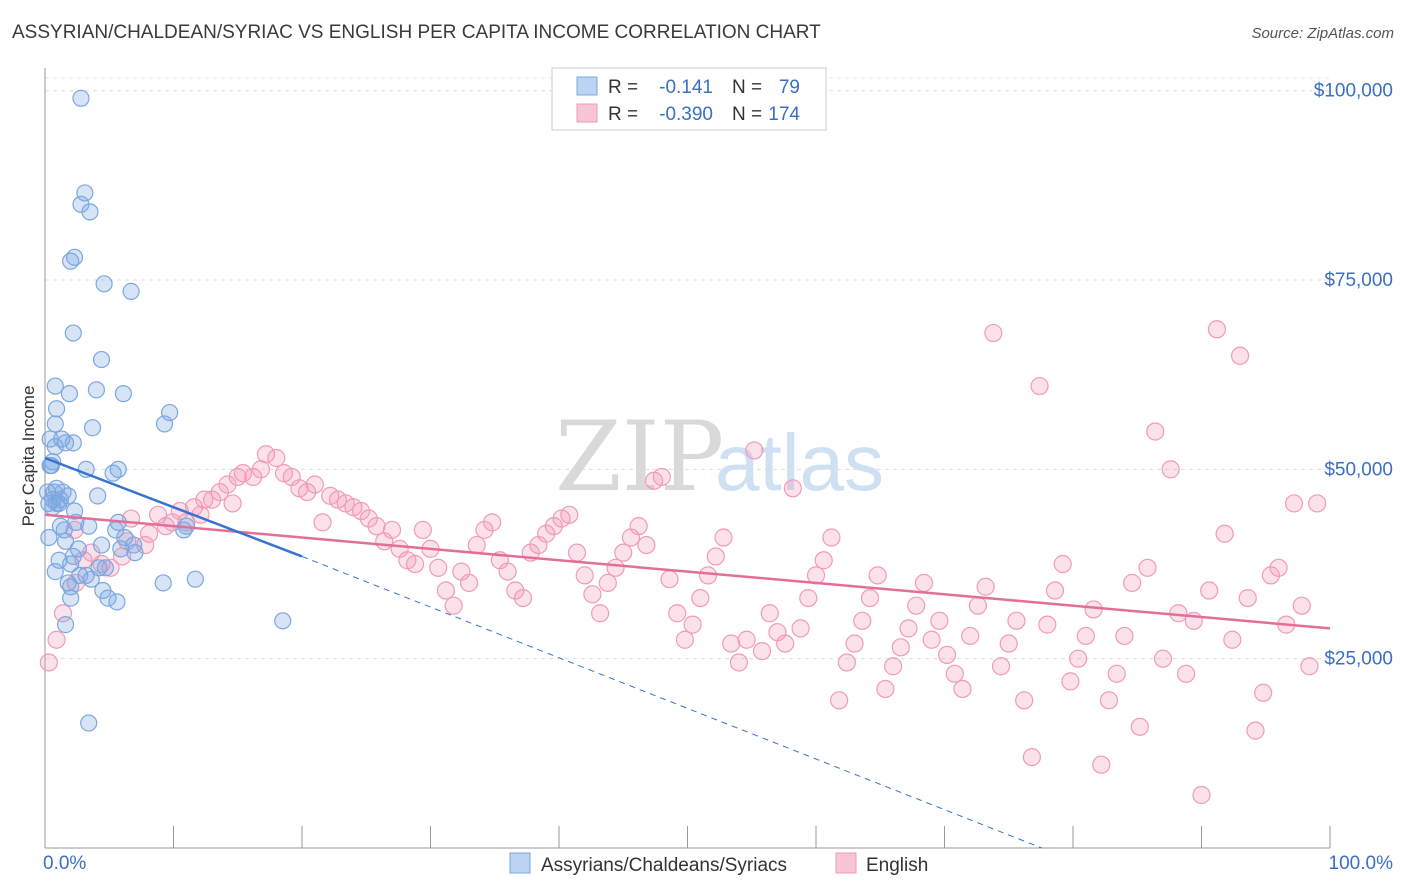 The height and width of the screenshot is (892, 1406). I want to click on correlation-legend: R = -0.141 N = 79 R = -0.390 N = 174, so click(689, 99).